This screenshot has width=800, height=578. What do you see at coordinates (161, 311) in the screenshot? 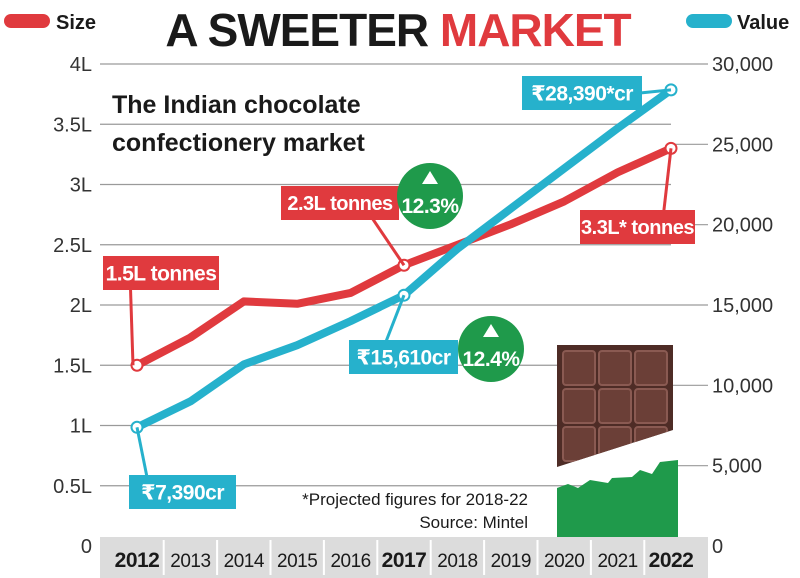
I see `size-2012-label: 1.5L tonnes` at bounding box center [161, 311].